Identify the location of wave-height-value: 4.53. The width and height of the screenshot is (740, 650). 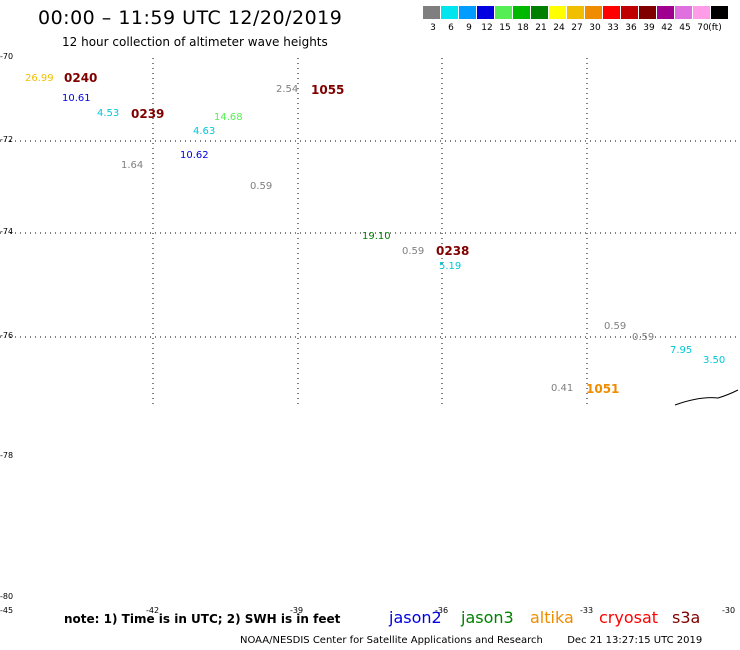
(108, 113).